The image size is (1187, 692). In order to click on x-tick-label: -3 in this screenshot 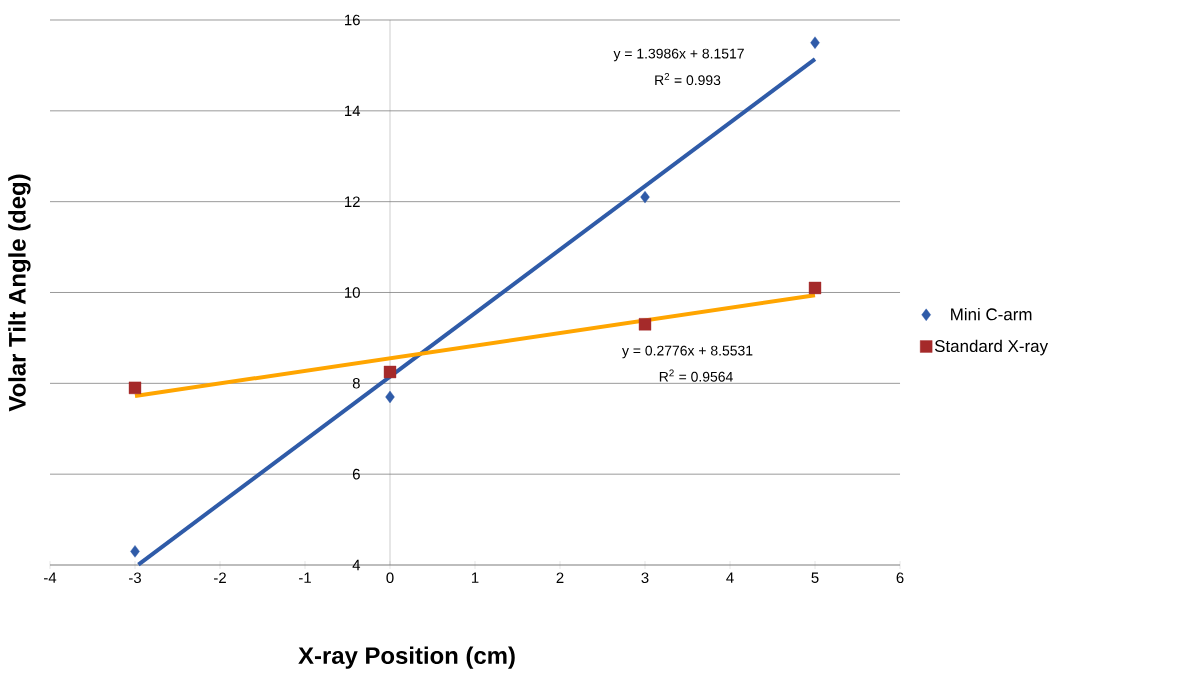, I will do `click(135, 578)`.